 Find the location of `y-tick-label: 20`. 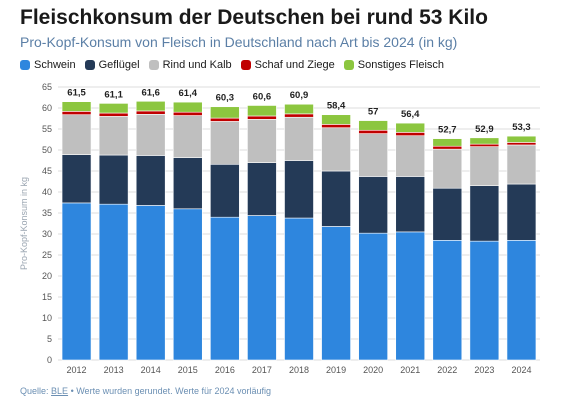

y-tick-label: 20 is located at coordinates (47, 276).